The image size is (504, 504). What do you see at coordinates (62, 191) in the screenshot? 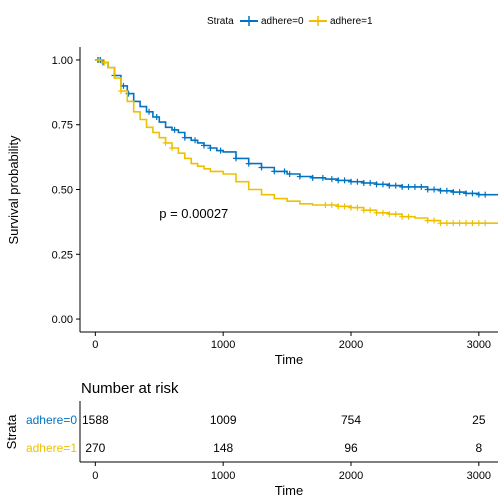
I see `y-tick-label: 0.50` at bounding box center [62, 191].